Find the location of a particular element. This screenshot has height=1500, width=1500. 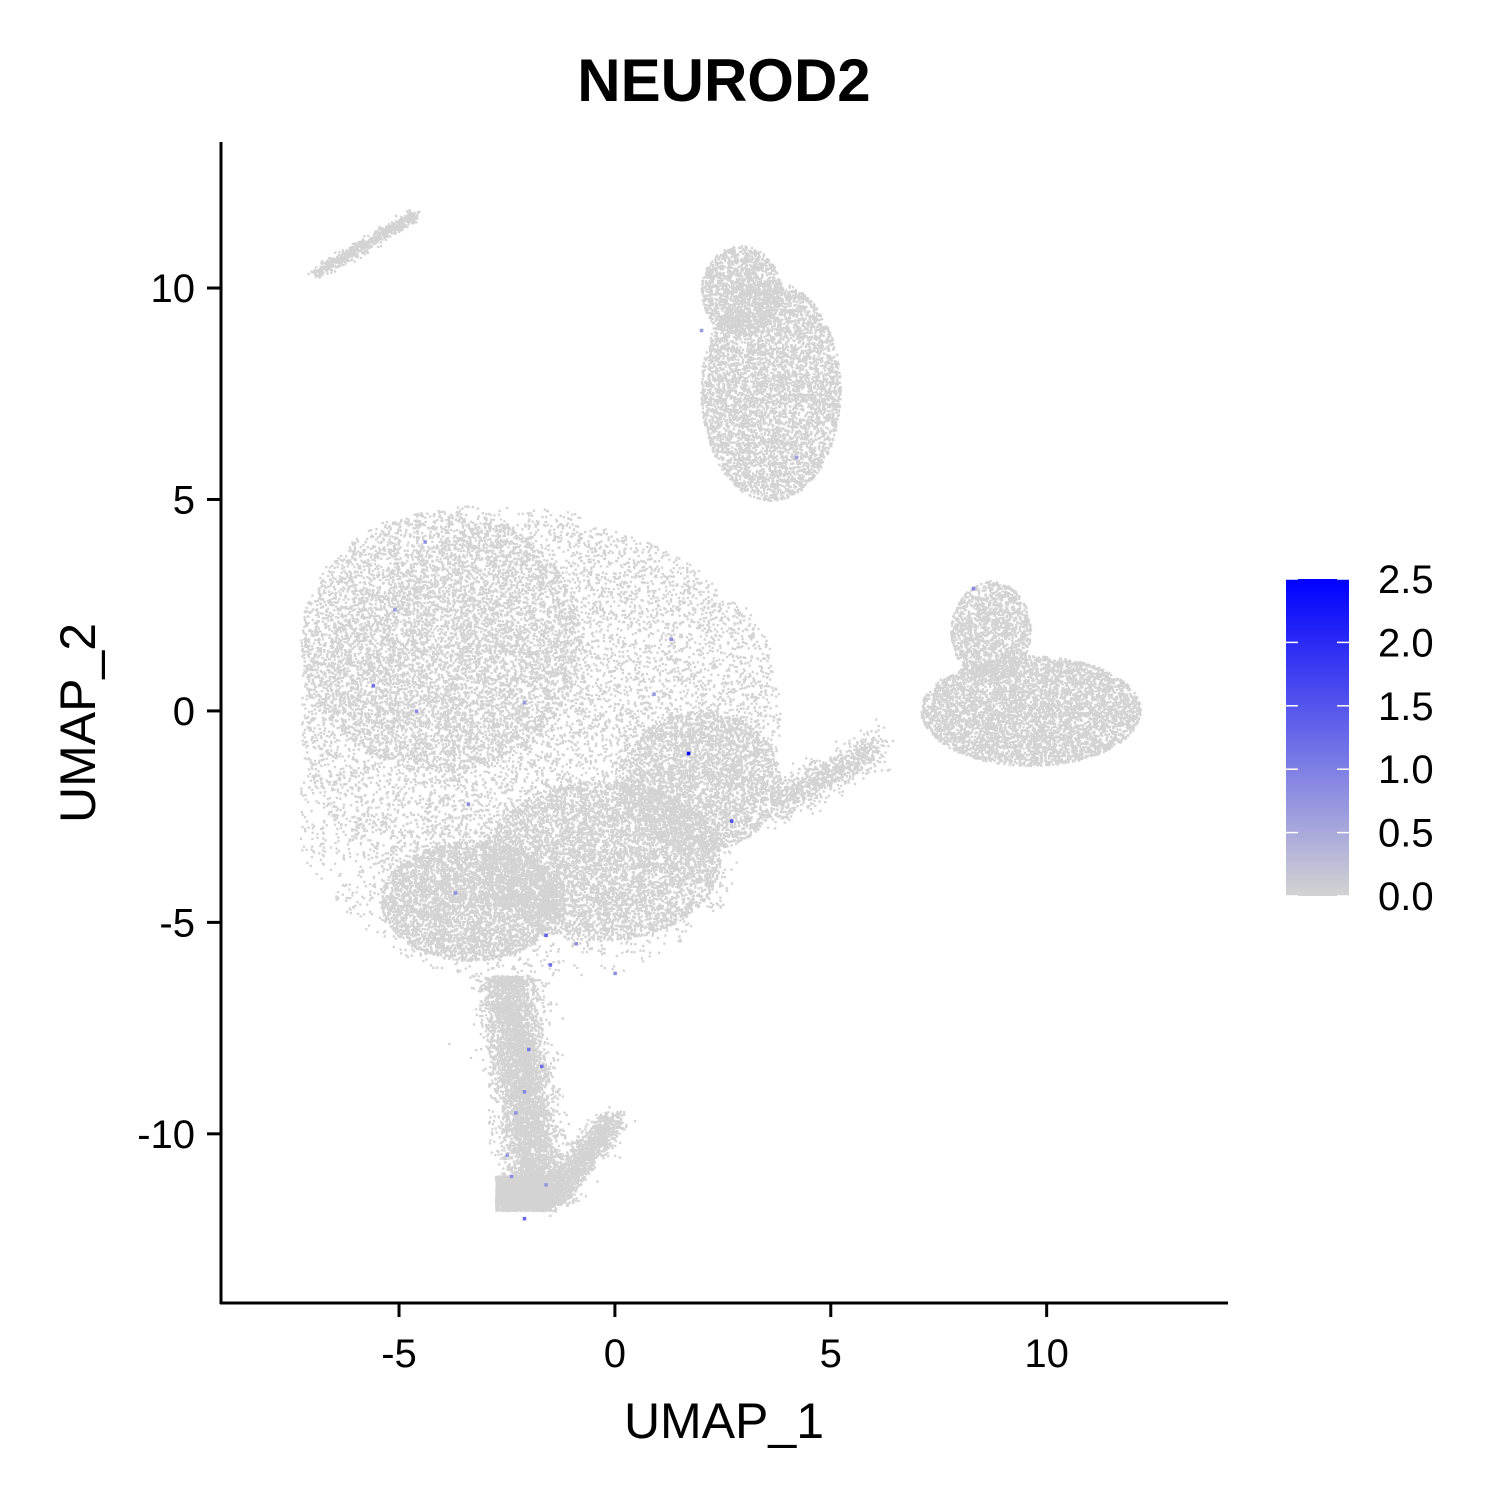

x-tick-label: 0 is located at coordinates (615, 1354).